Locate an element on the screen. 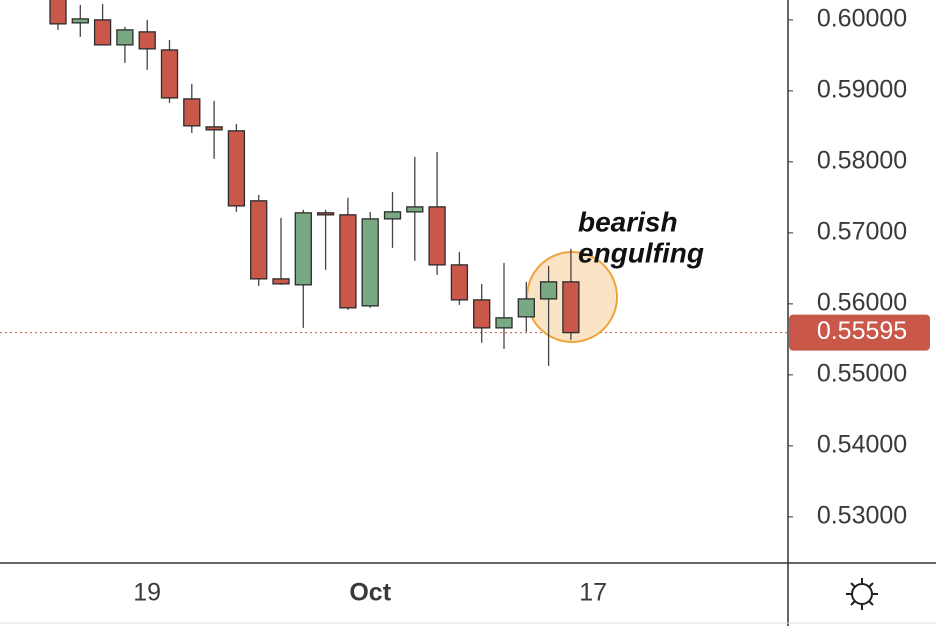 This screenshot has width=936, height=626. y-tick-label: 0.54000 is located at coordinates (862, 444).